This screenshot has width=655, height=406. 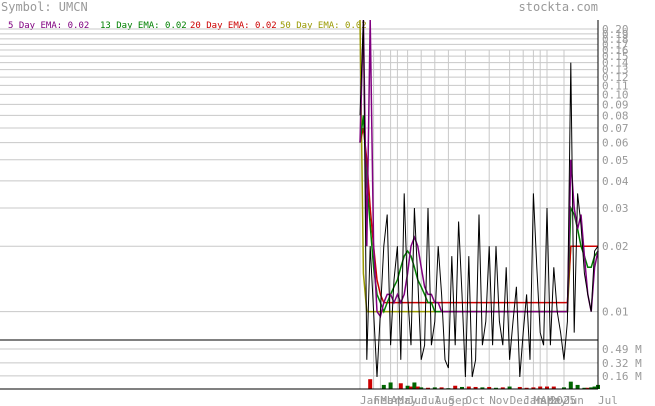 What do you see at coordinates (622, 349) in the screenshot?
I see `volume-tick-label: 0.49 M` at bounding box center [622, 349].